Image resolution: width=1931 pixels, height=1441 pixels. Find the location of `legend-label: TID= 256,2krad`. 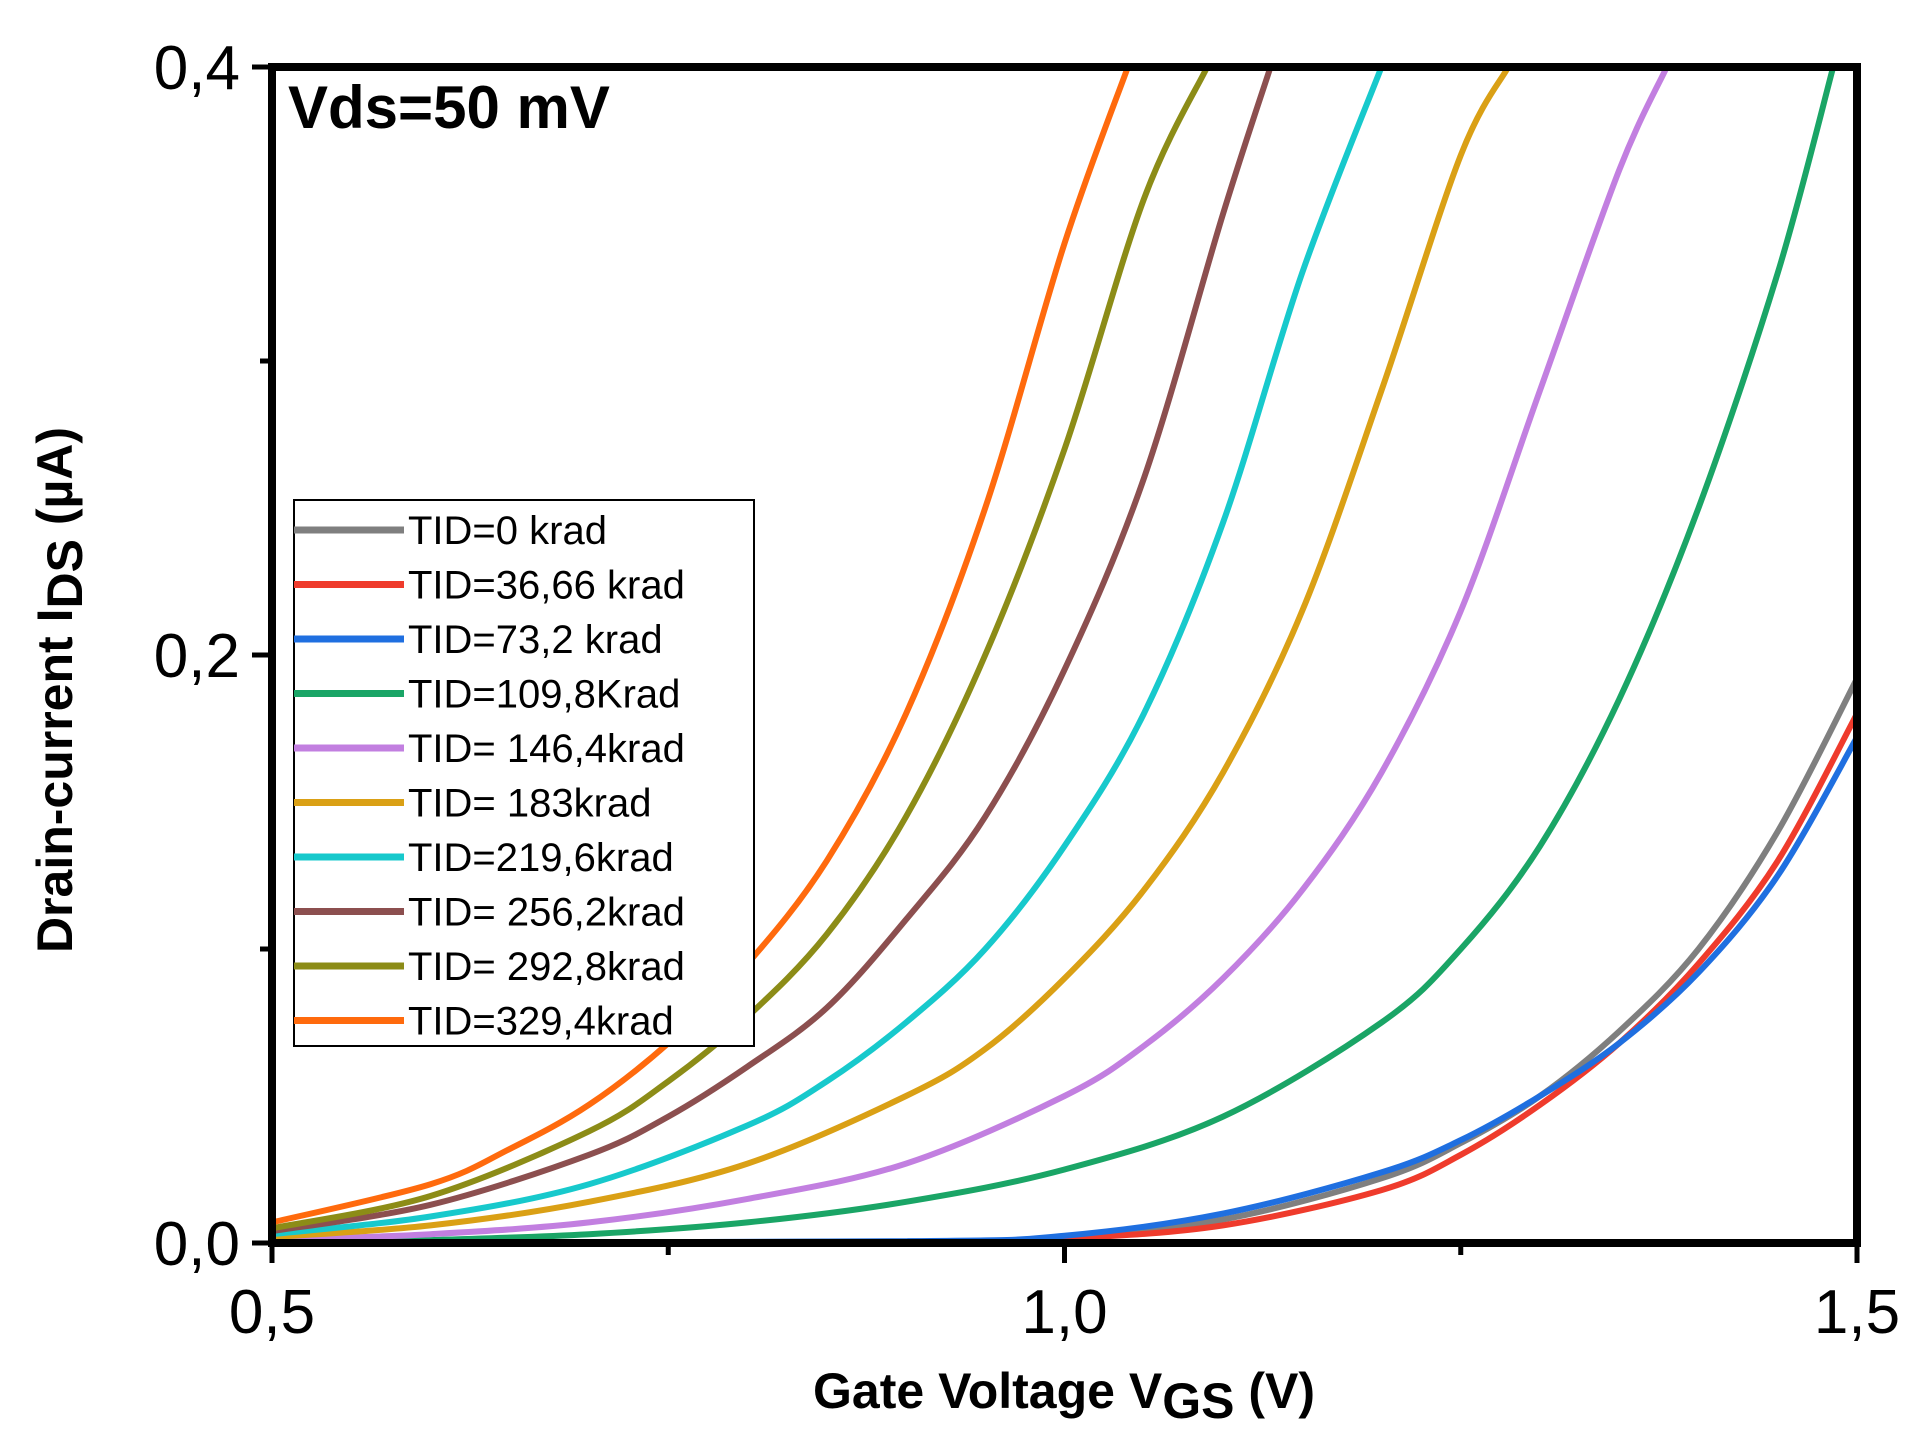

legend-label: TID= 256,2krad is located at coordinates (546, 913).